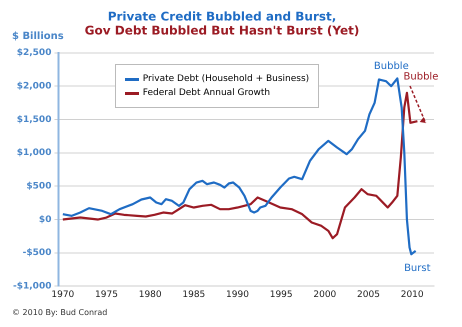  Describe the element at coordinates (34, 86) in the screenshot. I see `y-tick-label: $2,000` at that location.